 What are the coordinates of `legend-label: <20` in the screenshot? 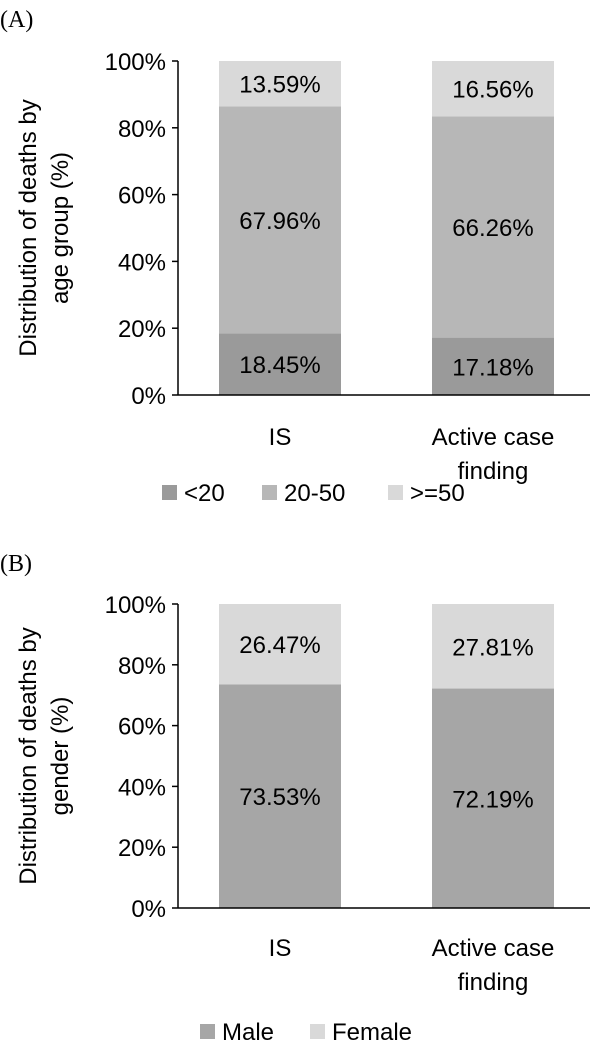 It's located at (204, 493).